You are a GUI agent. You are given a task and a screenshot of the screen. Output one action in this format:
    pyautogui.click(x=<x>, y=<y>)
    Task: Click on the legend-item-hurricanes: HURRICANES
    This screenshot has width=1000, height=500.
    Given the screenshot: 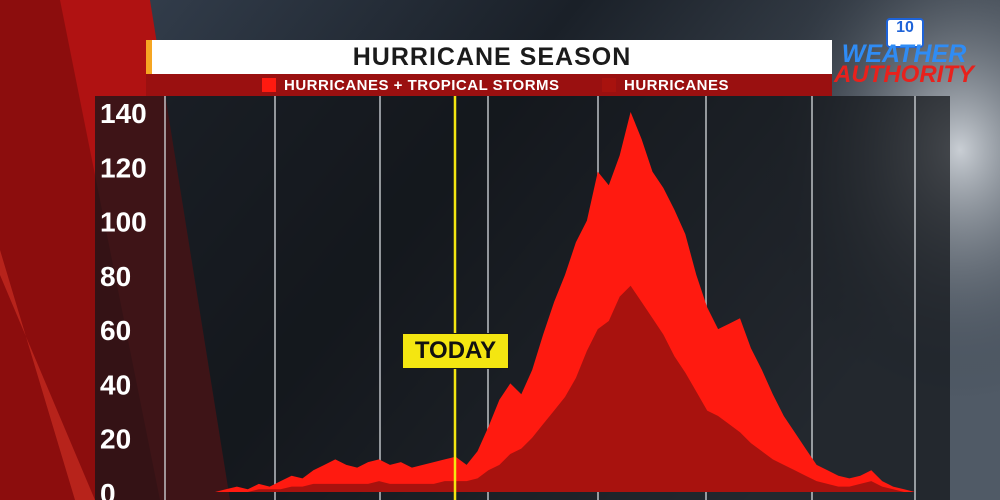 What is the action you would take?
    pyautogui.click(x=665, y=85)
    